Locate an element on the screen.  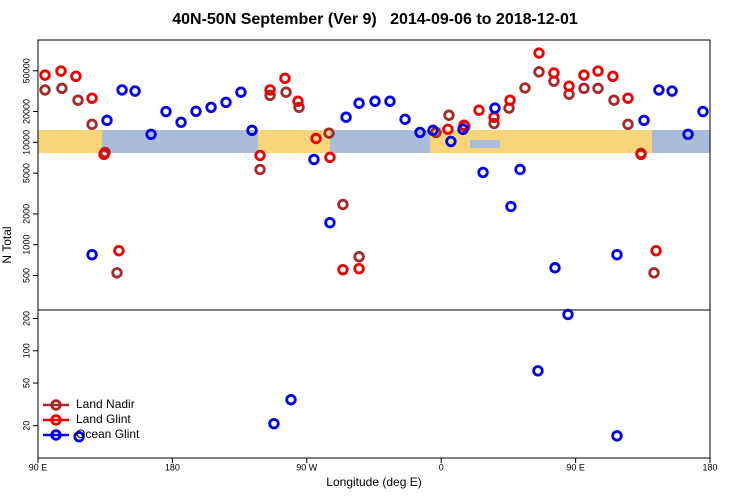
y-tick-label: 10000 is located at coordinates (26, 142).